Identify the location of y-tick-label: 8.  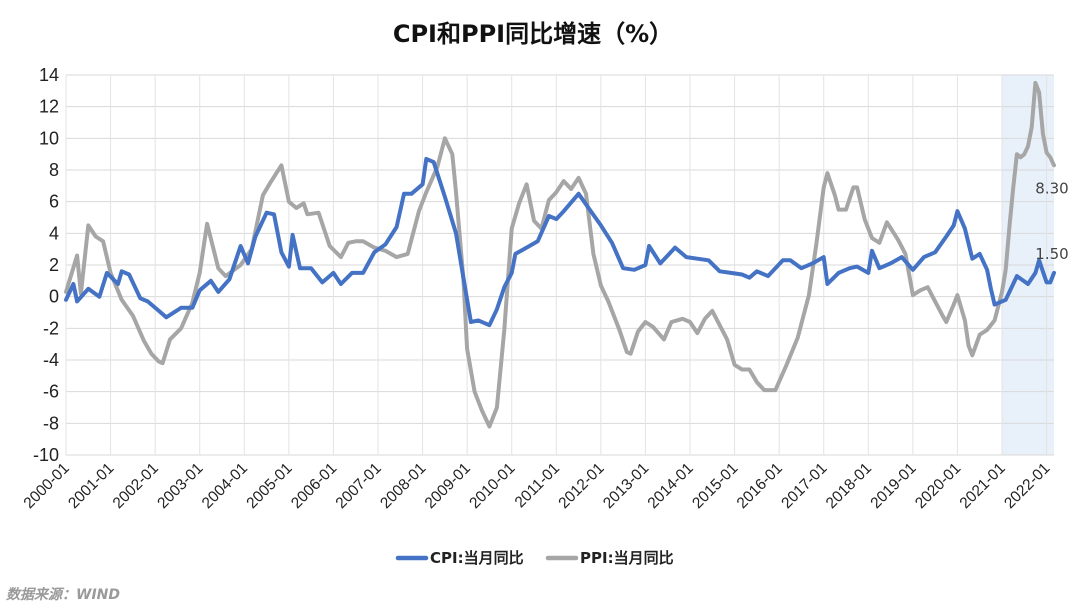
(54, 170).